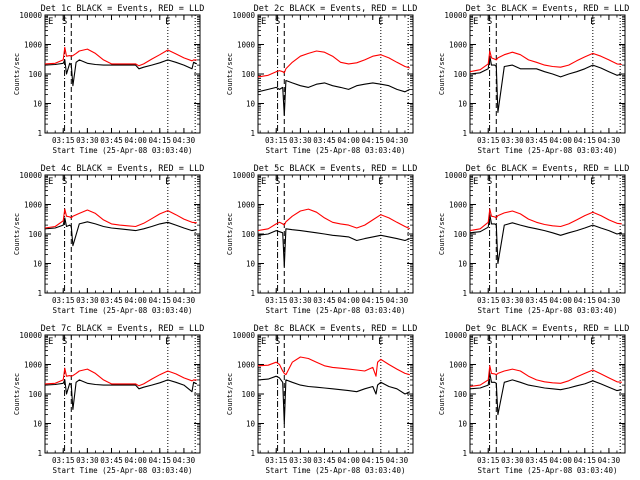  Describe the element at coordinates (336, 169) in the screenshot. I see `panel-title: Det 5c BLACK = Events, RED = LLD` at that location.